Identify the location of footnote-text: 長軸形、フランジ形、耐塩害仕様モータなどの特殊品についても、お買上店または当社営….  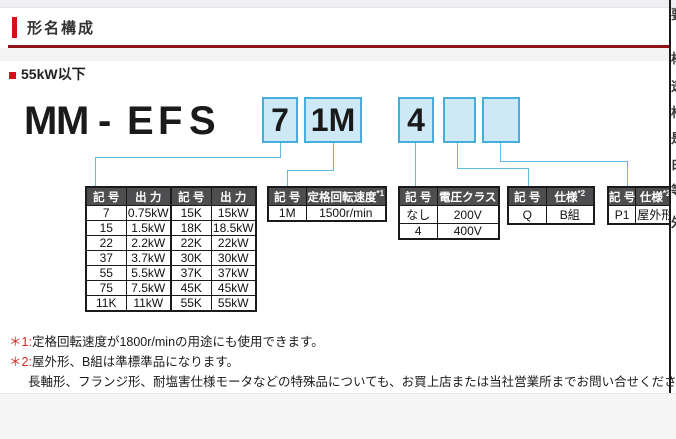
(352, 382).